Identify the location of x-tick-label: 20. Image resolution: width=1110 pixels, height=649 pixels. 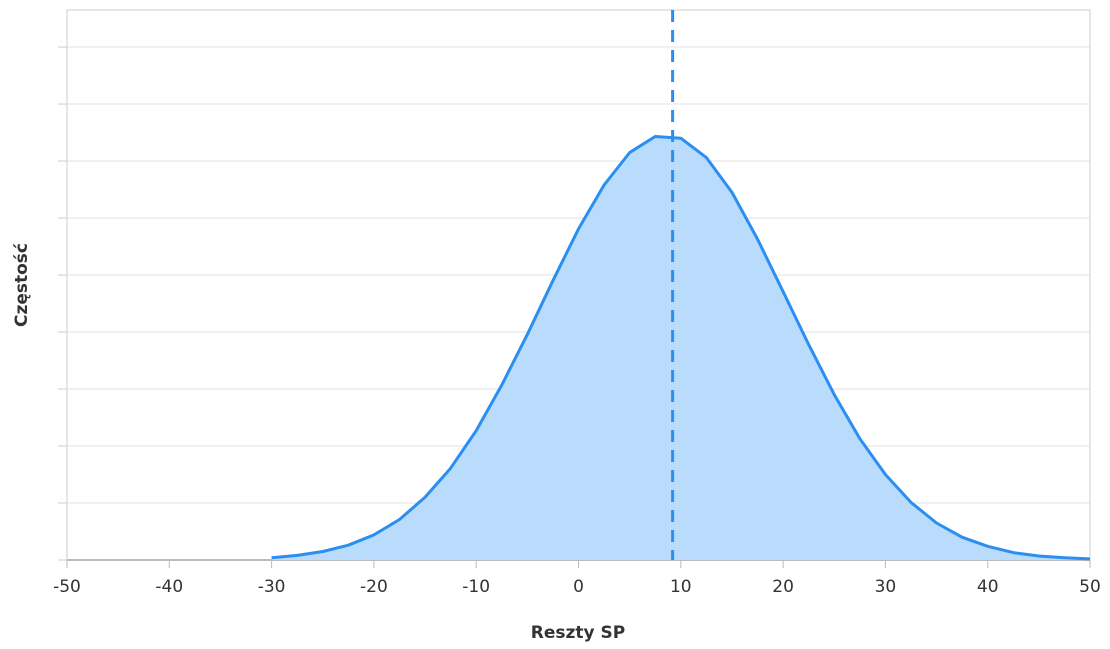
(783, 587).